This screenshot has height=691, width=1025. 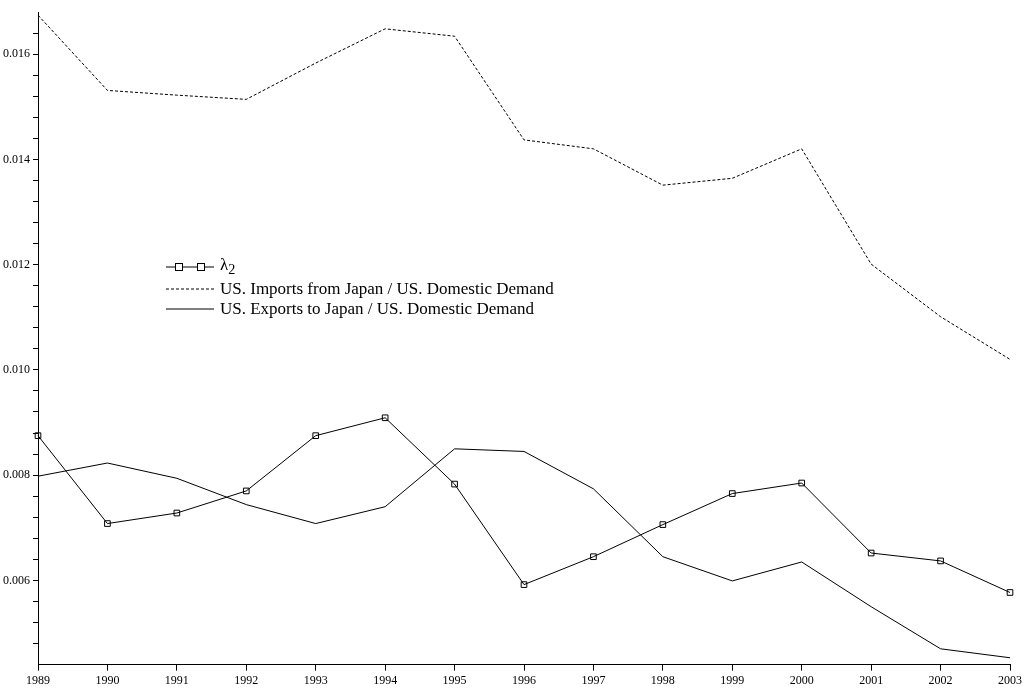 What do you see at coordinates (16, 158) in the screenshot?
I see `y-tick-label: 0.014` at bounding box center [16, 158].